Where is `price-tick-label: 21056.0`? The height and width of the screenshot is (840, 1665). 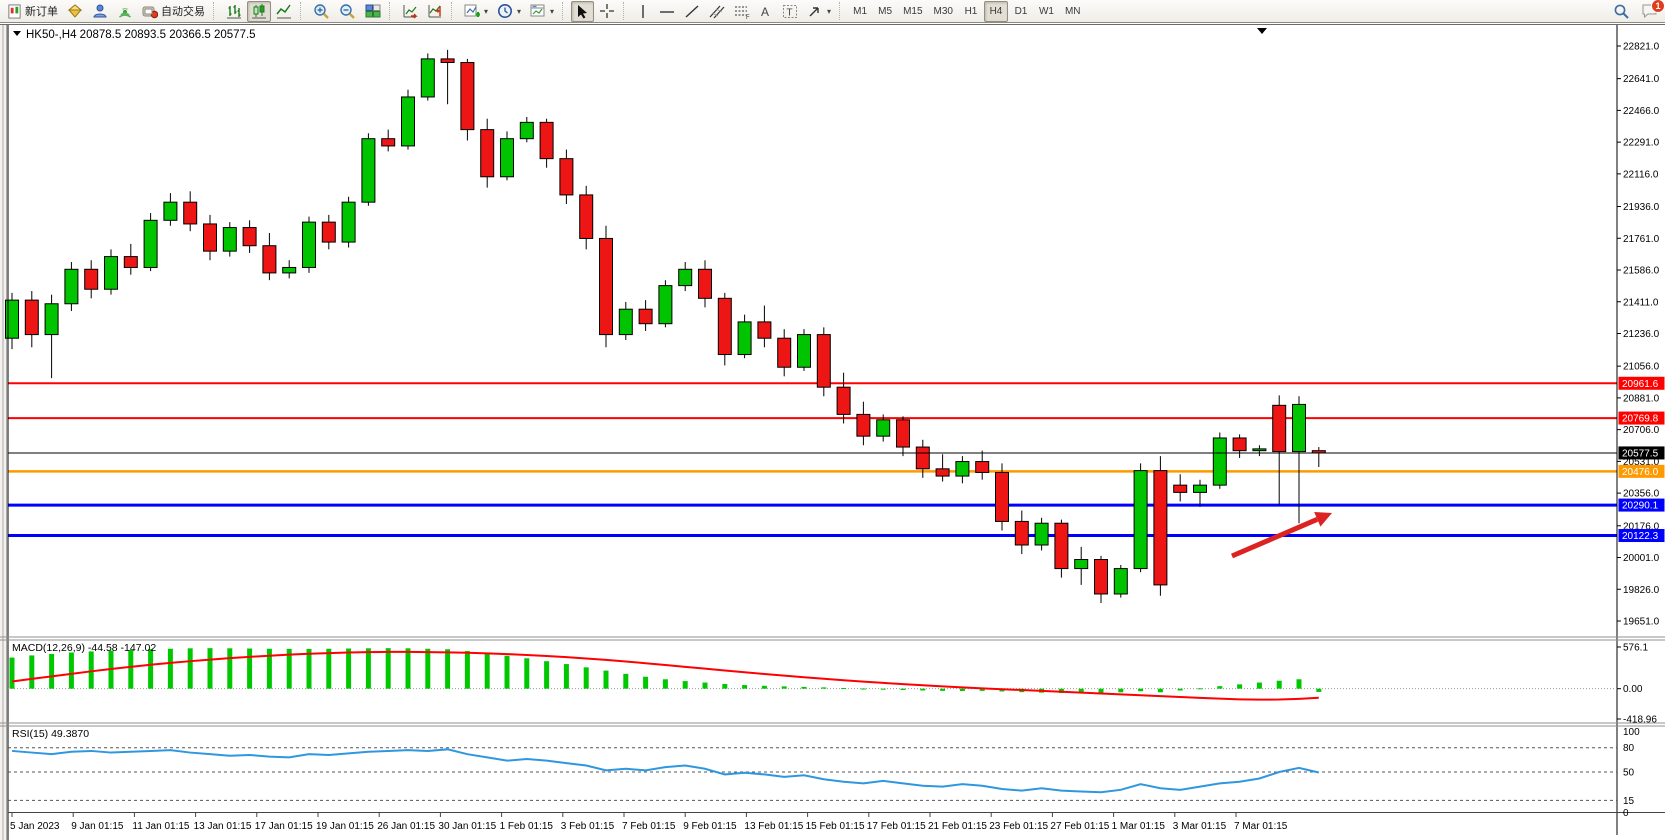 price-tick-label: 21056.0 is located at coordinates (1641, 367).